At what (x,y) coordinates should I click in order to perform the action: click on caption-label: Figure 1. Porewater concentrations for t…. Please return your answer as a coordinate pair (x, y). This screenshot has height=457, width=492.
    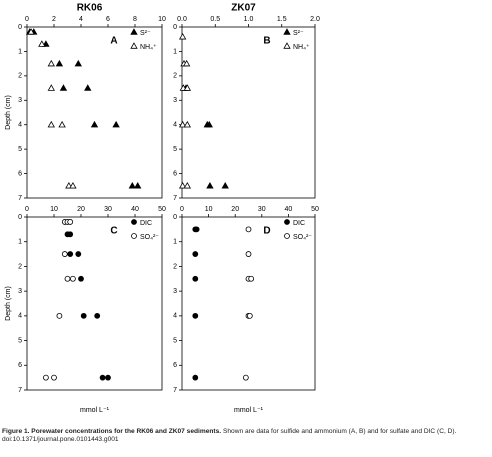
    Looking at the image, I should click on (112, 431).